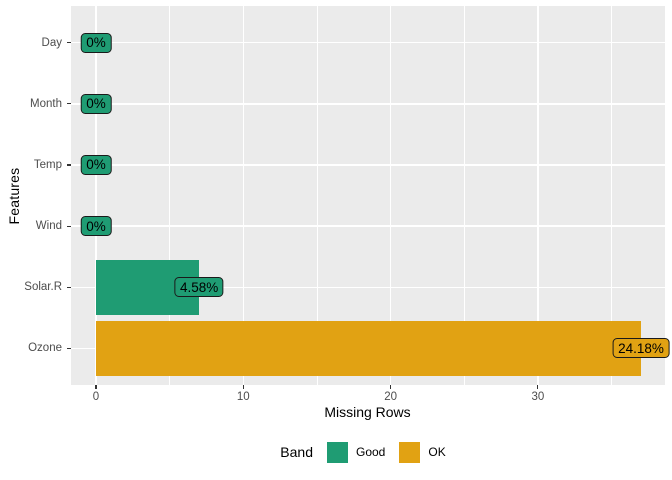 The image size is (672, 480). What do you see at coordinates (45, 348) in the screenshot?
I see `y-tick-label: Ozone` at bounding box center [45, 348].